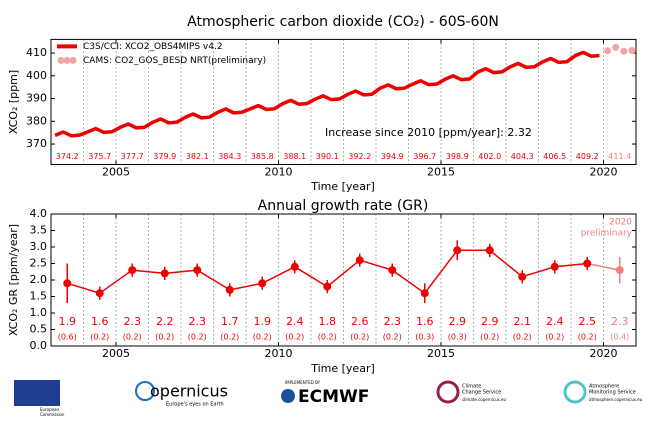  Describe the element at coordinates (153, 47) in the screenshot. I see `legend-label: C3S/CCI: XCO2_OBS4MIPS v4.2` at that location.